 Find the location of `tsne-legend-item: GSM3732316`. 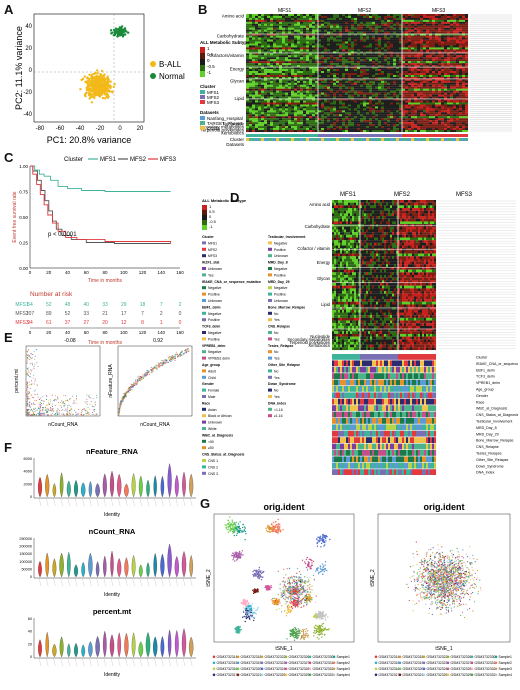

tsne-legend-item: GSM3732316 is located at coordinates (227, 669).